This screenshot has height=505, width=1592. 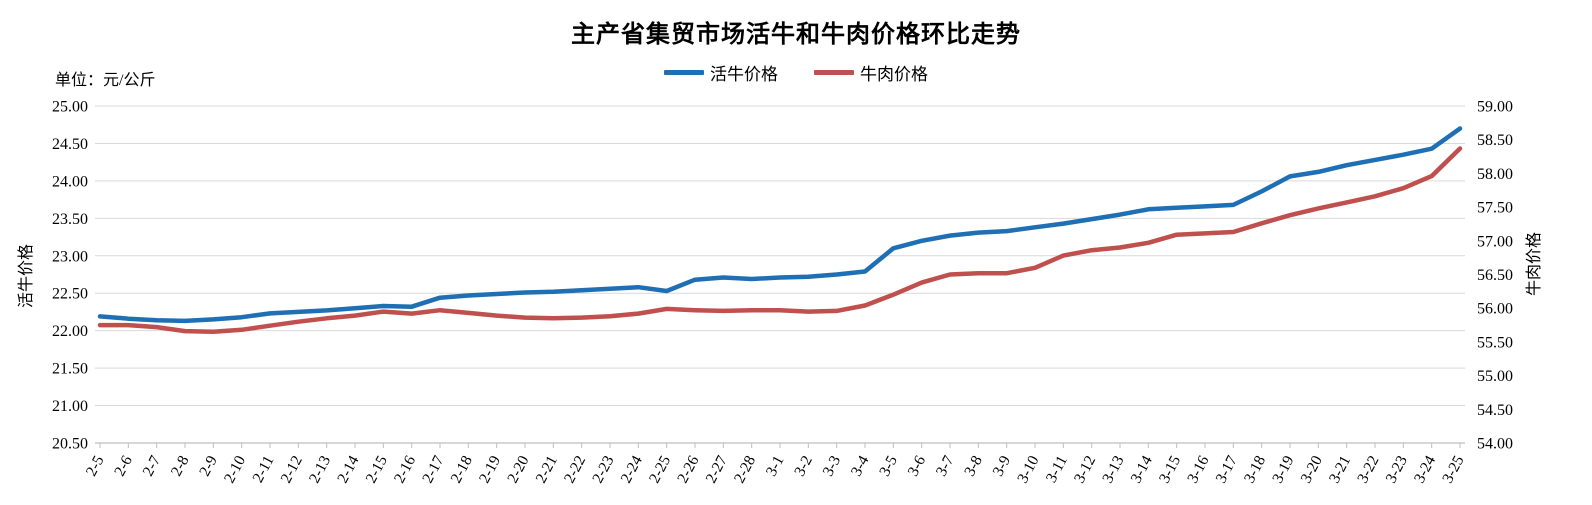 What do you see at coordinates (377, 469) in the screenshot?
I see `x-tick-label: 2-15` at bounding box center [377, 469].